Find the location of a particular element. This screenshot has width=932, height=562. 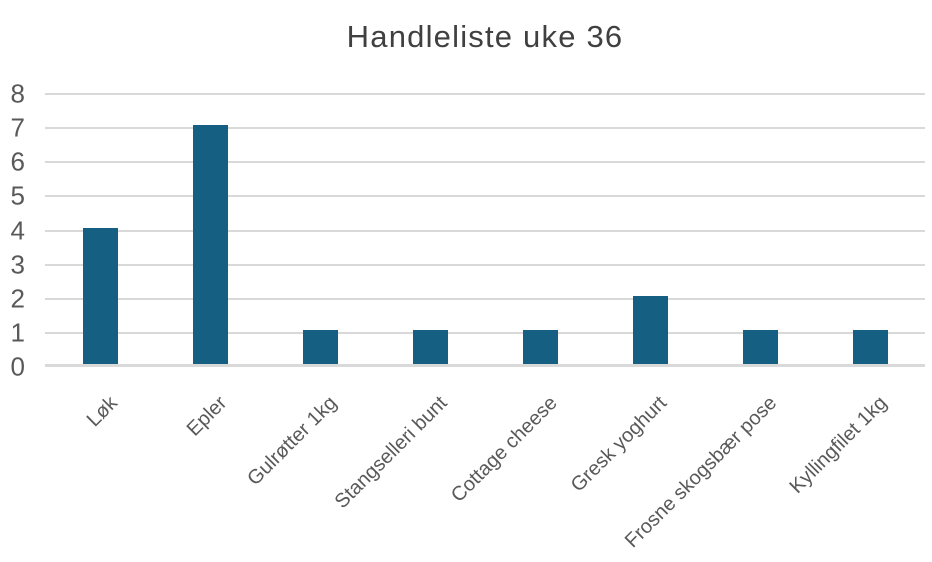

y-tick-label: 7 is located at coordinates (17, 127).